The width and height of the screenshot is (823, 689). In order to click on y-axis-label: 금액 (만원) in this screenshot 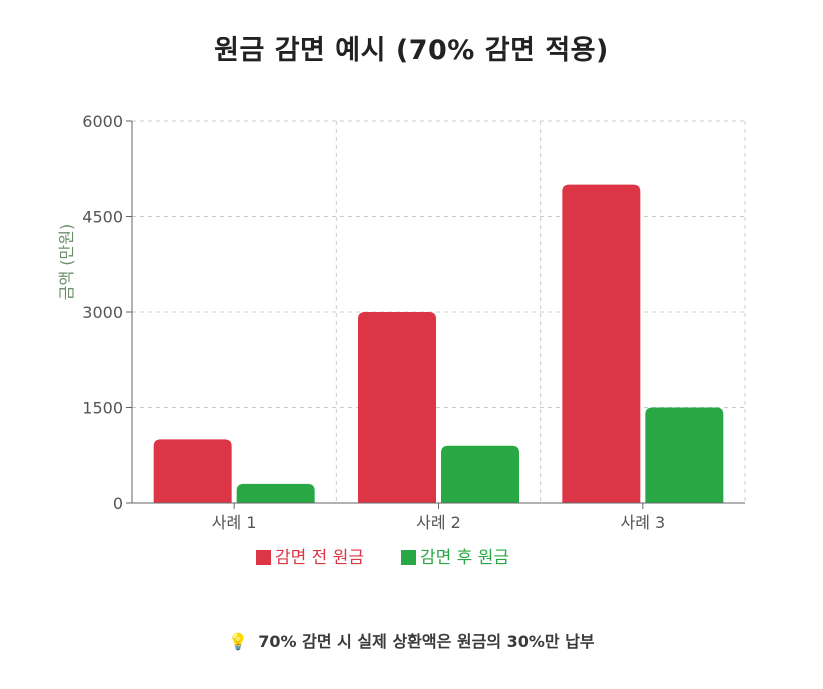, I will do `click(66, 262)`.